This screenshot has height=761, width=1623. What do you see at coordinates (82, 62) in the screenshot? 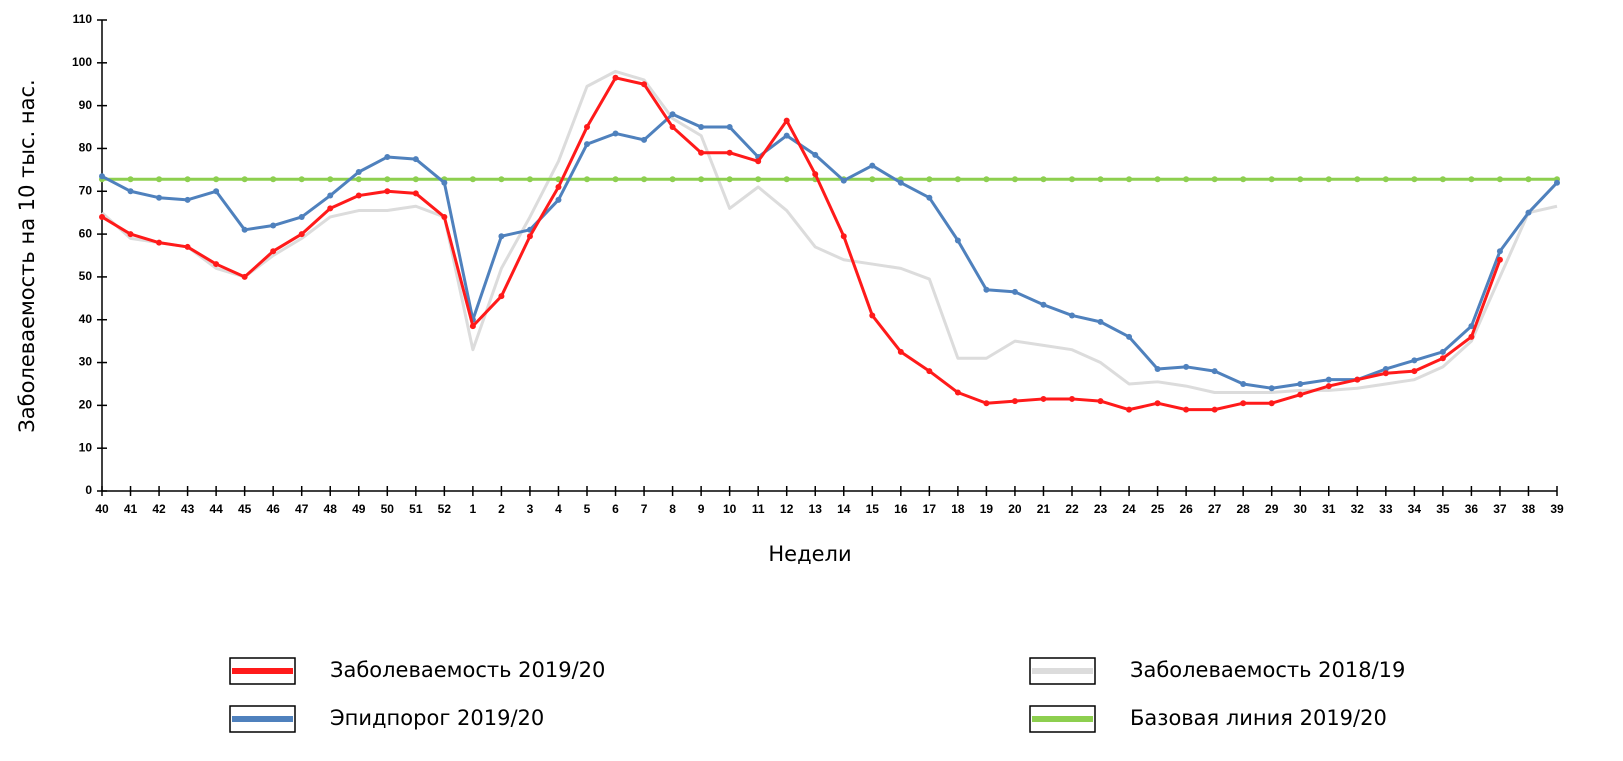
I see `y-tick-label: 100` at bounding box center [82, 62].